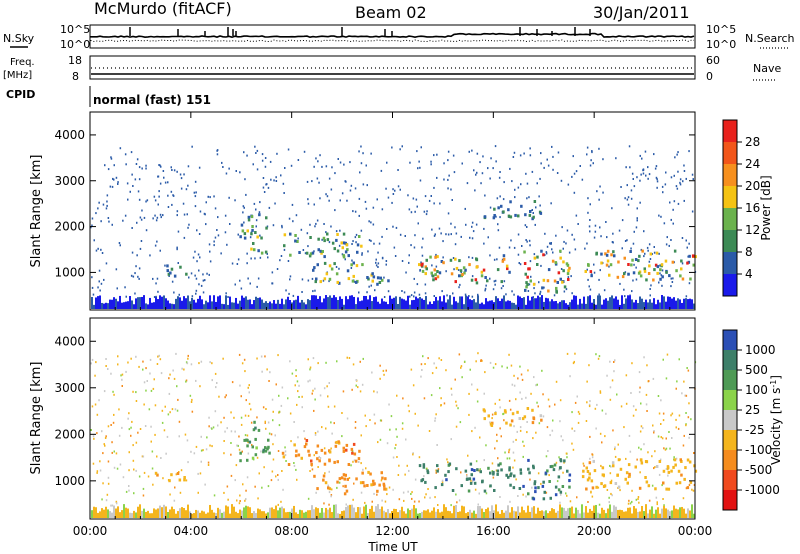  What do you see at coordinates (392, 68) in the screenshot?
I see `freq-panel: Freq. [MHz] 18 8 60 0 Nave` at bounding box center [392, 68].